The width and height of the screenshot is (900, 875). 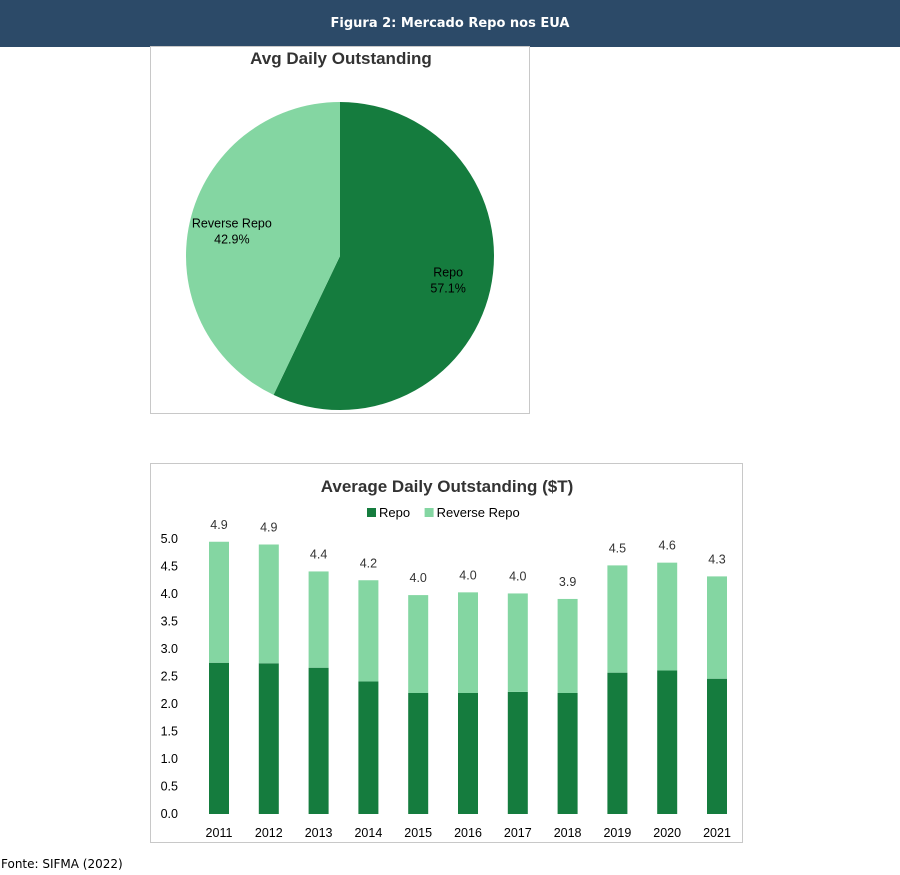 What do you see at coordinates (169, 649) in the screenshot?
I see `y-tick-label: 3.0` at bounding box center [169, 649].